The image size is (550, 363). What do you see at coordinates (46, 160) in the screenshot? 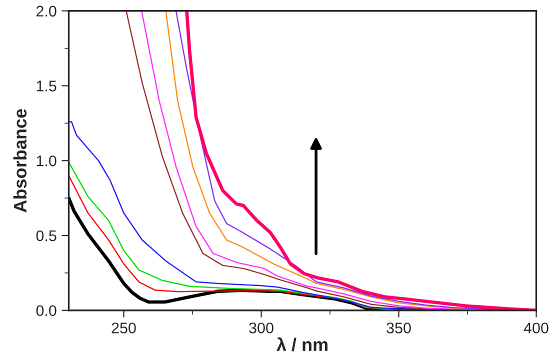
I see `y-tick-label: 1.0` at bounding box center [46, 160].